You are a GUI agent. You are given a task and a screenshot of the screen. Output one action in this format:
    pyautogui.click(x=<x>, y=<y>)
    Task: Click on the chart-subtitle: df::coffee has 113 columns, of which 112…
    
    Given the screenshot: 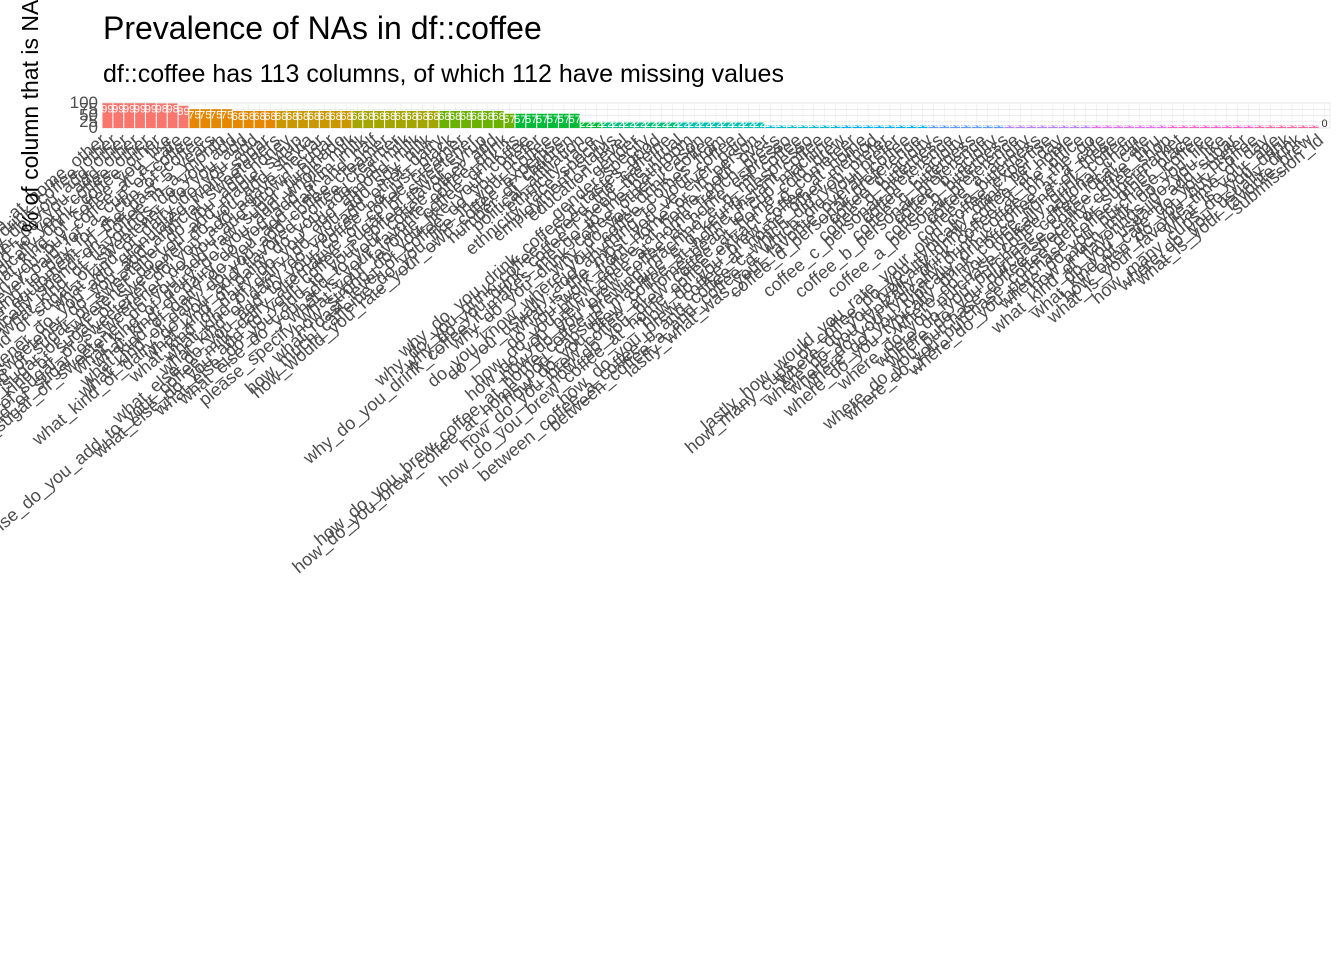 What is the action you would take?
    pyautogui.click(x=443, y=74)
    